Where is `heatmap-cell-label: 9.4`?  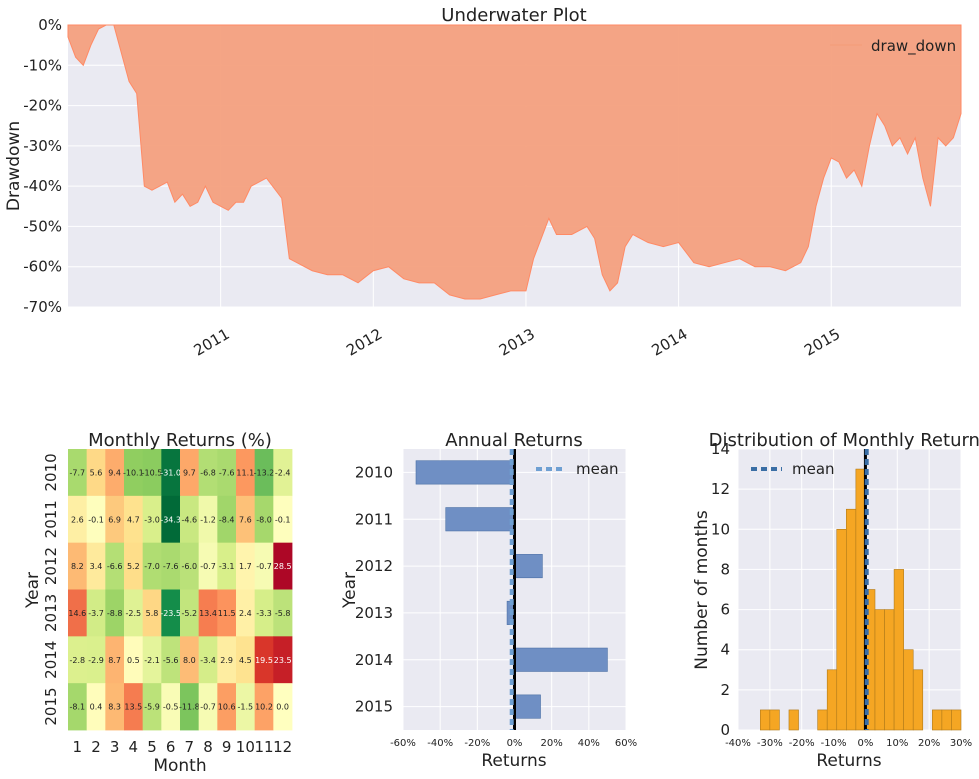 heatmap-cell-label: 9.4 is located at coordinates (114, 472).